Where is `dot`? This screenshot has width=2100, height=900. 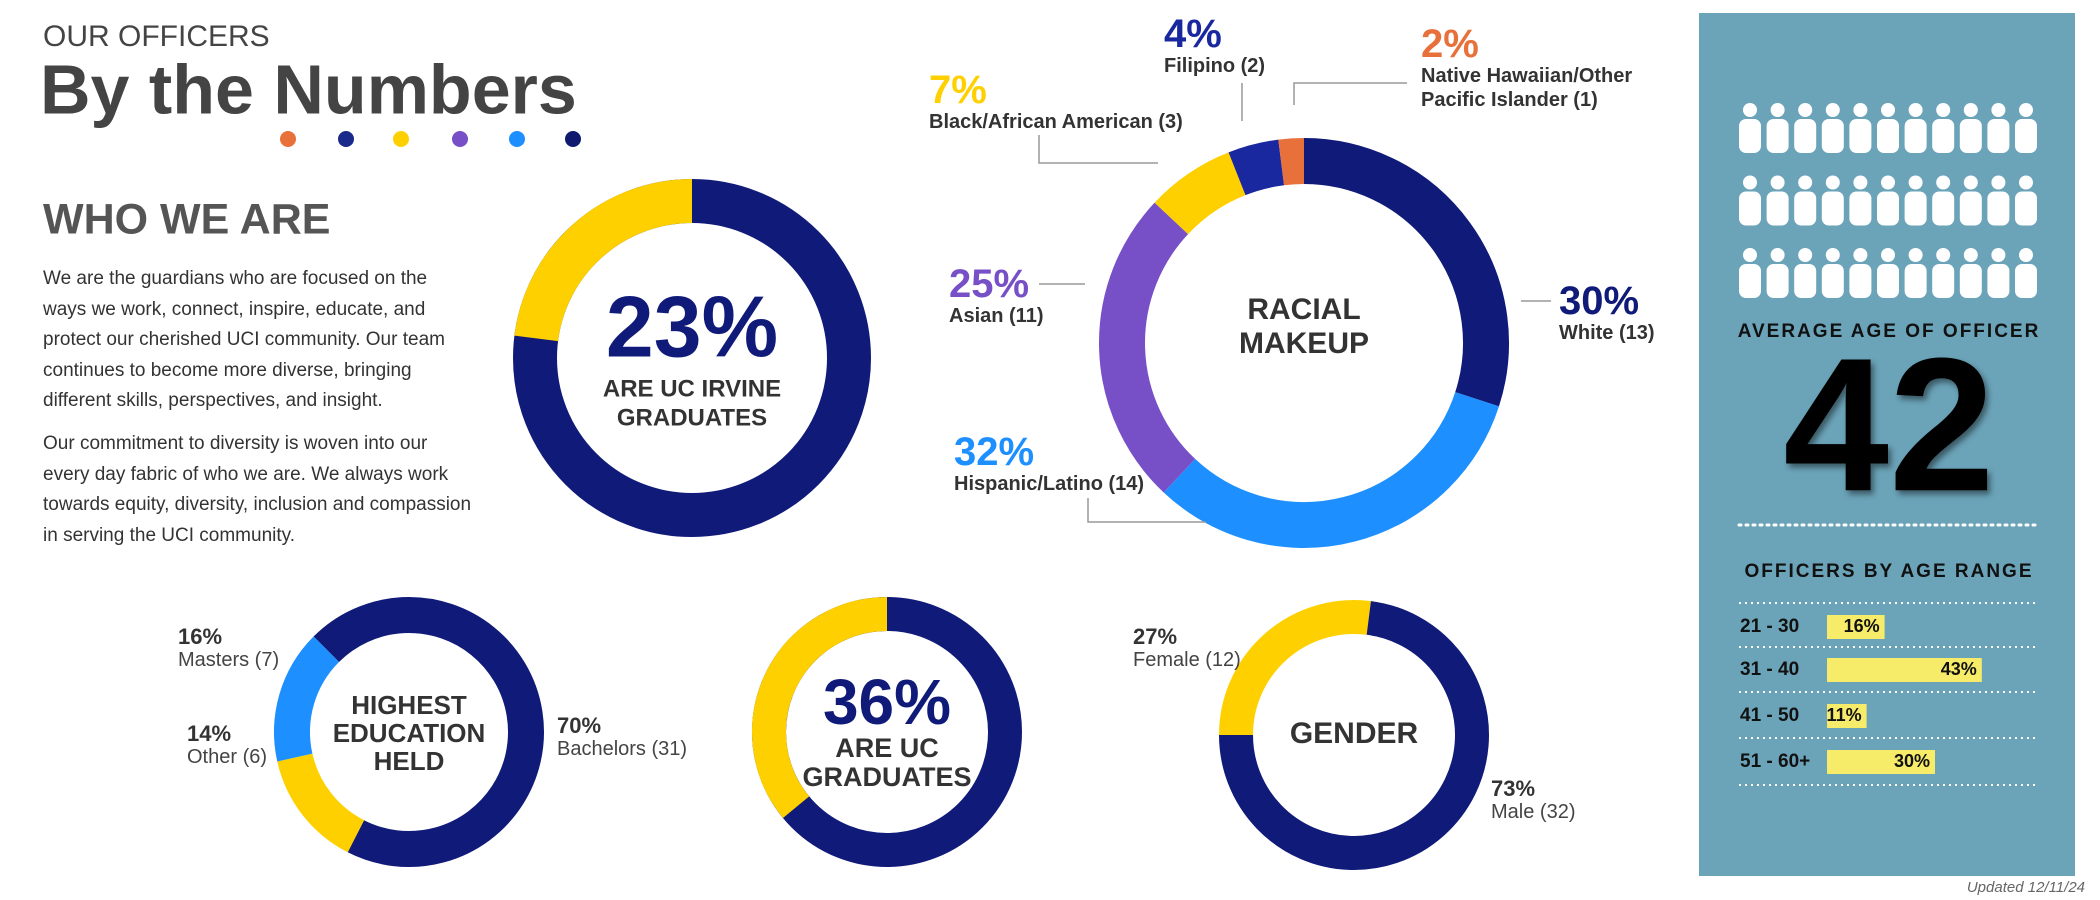 dot is located at coordinates (288, 139).